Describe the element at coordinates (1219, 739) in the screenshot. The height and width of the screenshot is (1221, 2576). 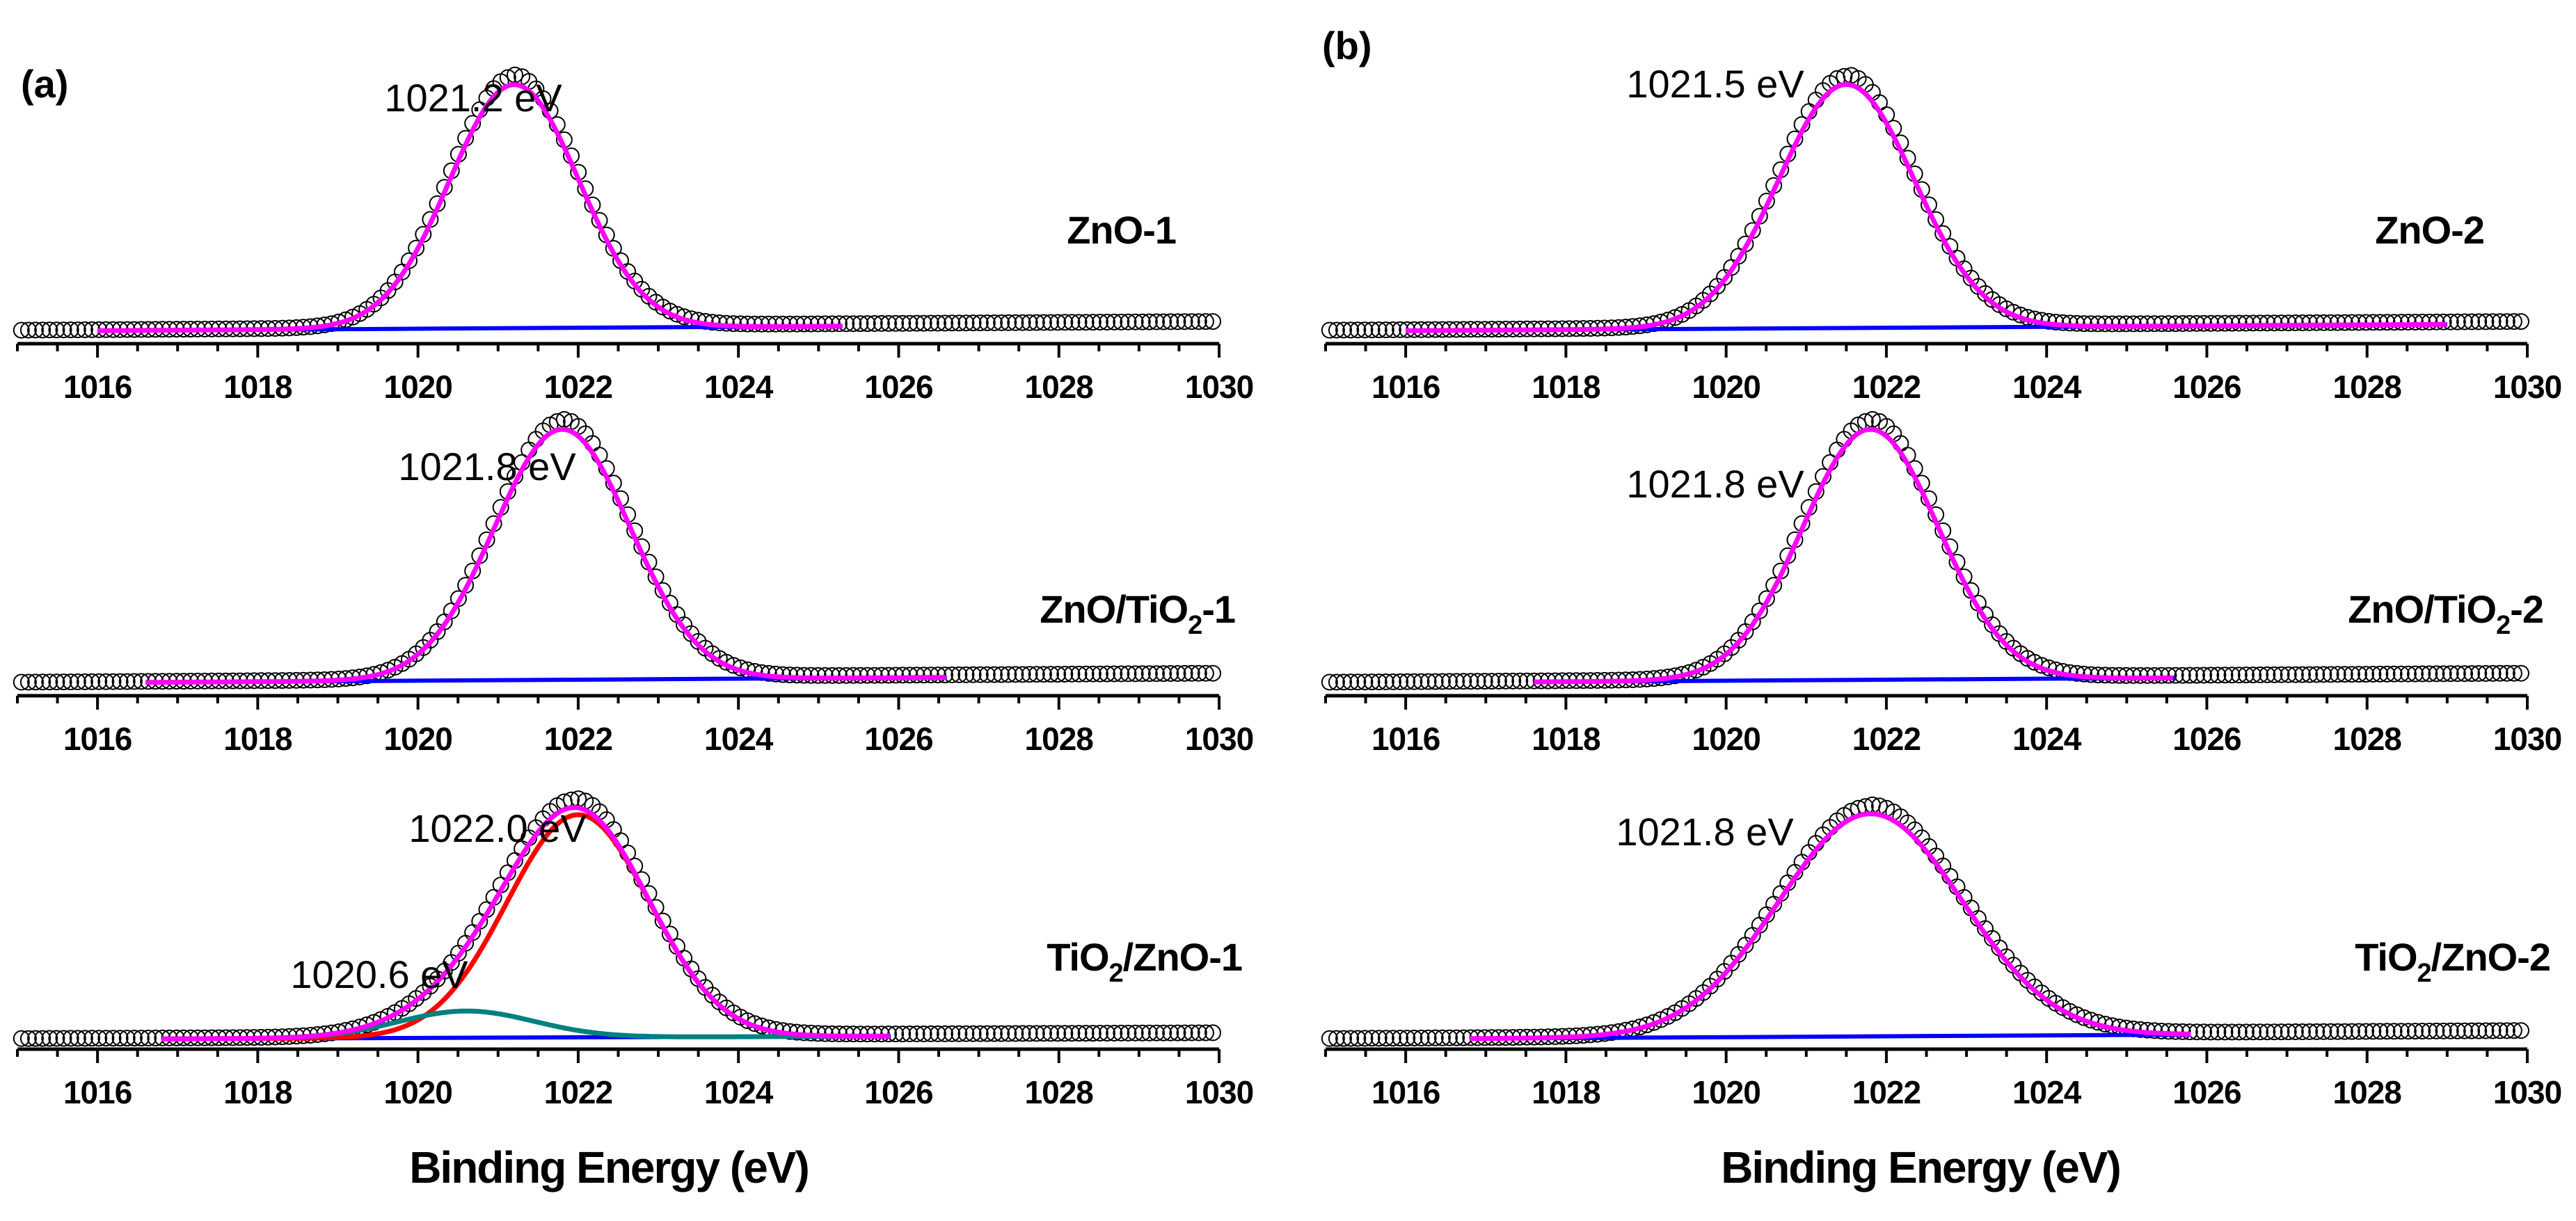
I see `x-tick-label: 1030` at that location.